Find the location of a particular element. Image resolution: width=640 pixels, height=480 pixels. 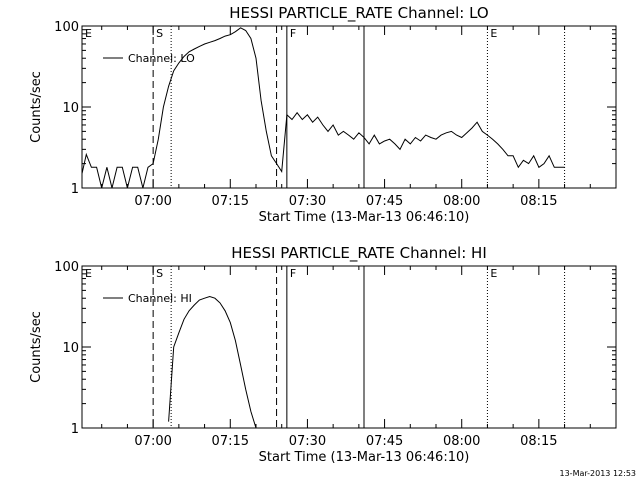

chart-title: HESSI PARTICLE_RATE Channel: LO is located at coordinates (358, 13).